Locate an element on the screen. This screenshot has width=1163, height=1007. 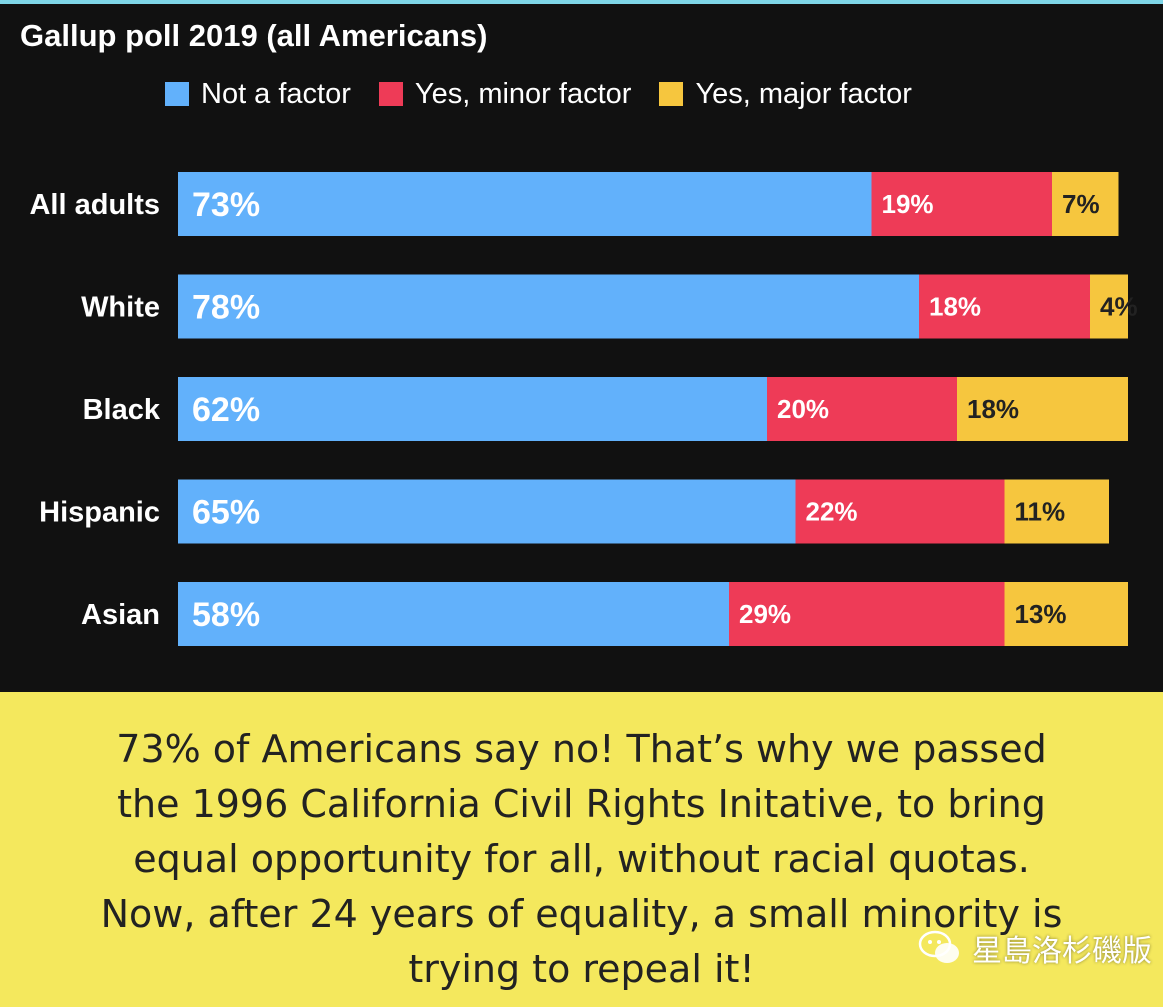
category-label-hispanic: Hispanic is located at coordinates (99, 513).